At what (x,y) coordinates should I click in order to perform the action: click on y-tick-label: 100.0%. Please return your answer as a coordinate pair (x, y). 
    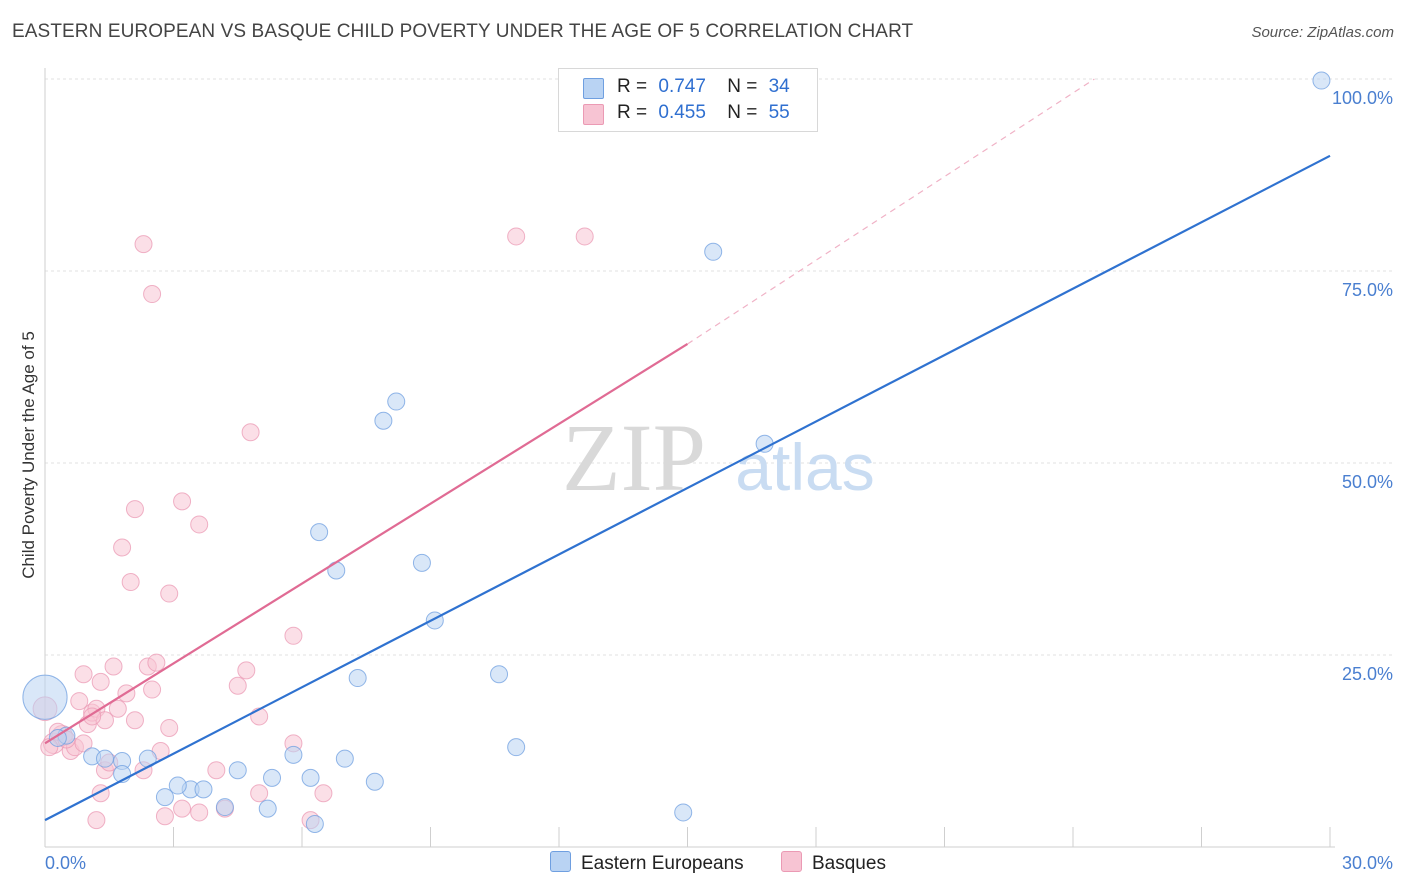
    Looking at the image, I should click on (1362, 98).